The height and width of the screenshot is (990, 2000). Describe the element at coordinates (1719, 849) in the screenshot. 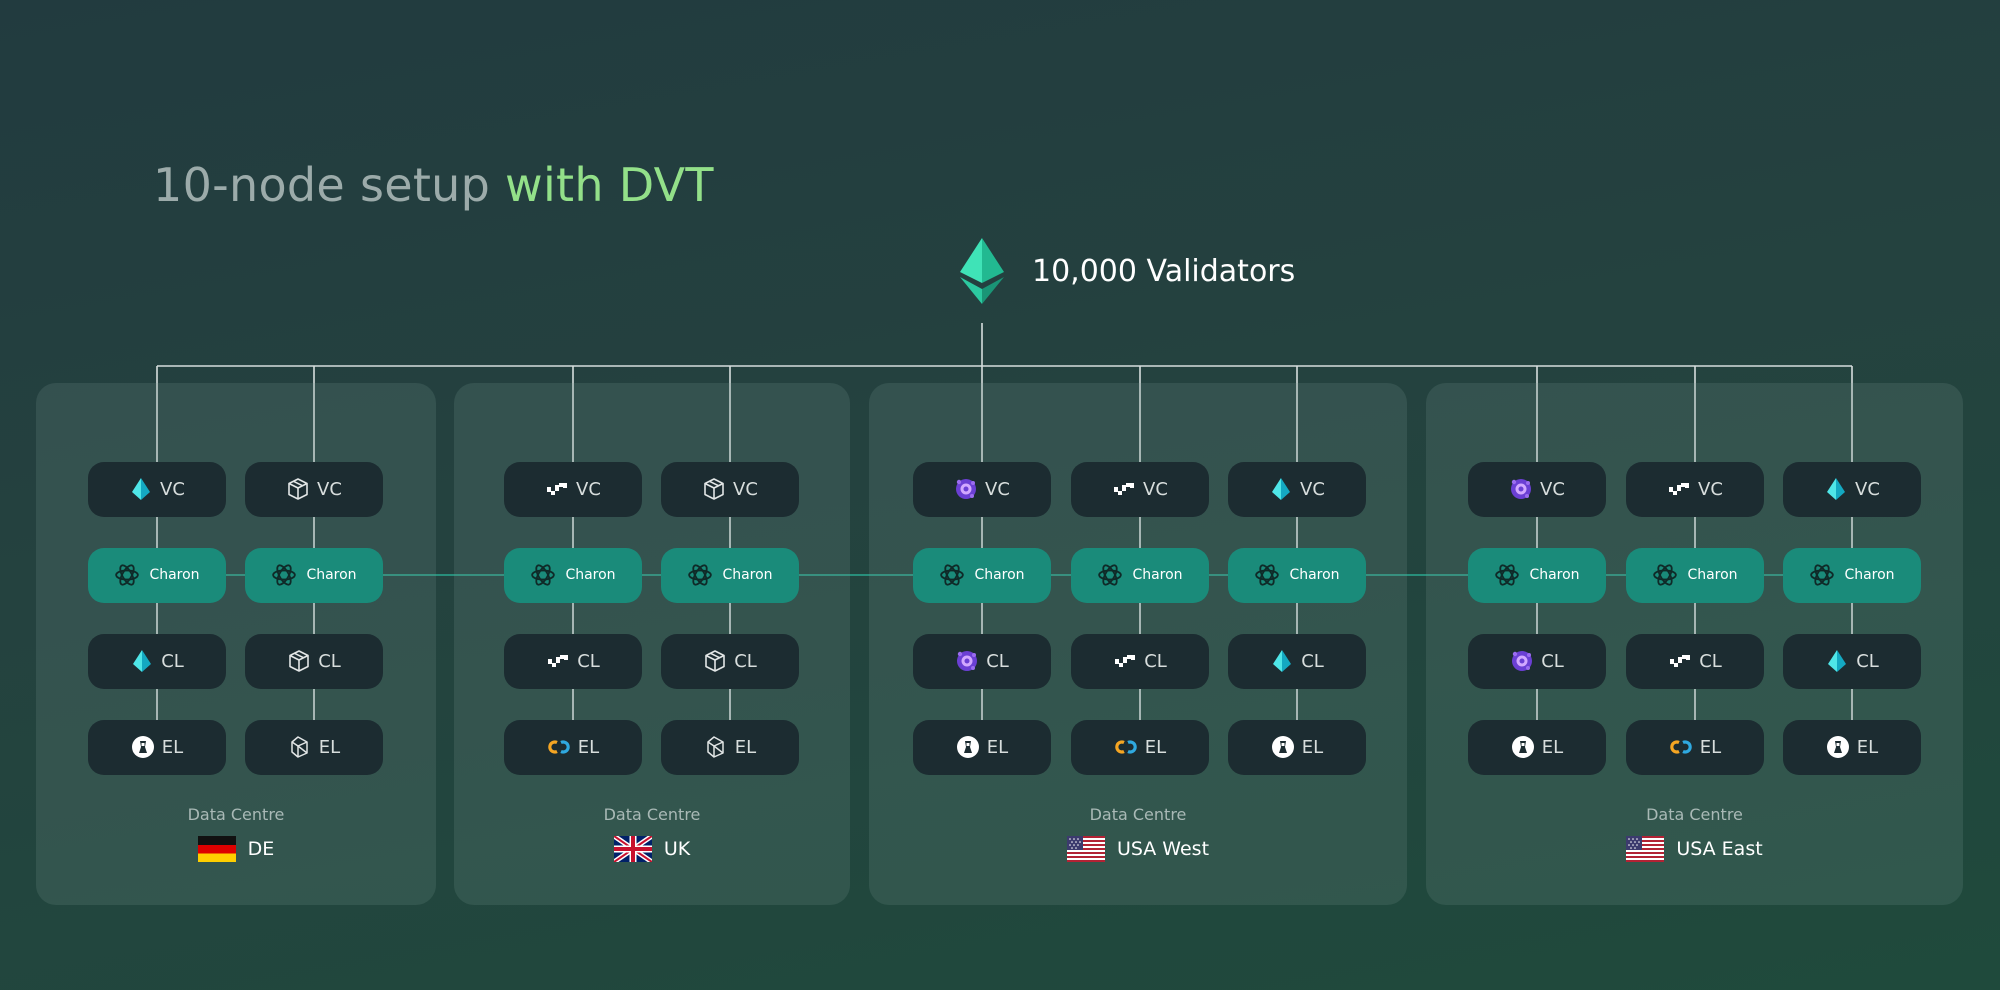

I see `country-name: USA East` at that location.